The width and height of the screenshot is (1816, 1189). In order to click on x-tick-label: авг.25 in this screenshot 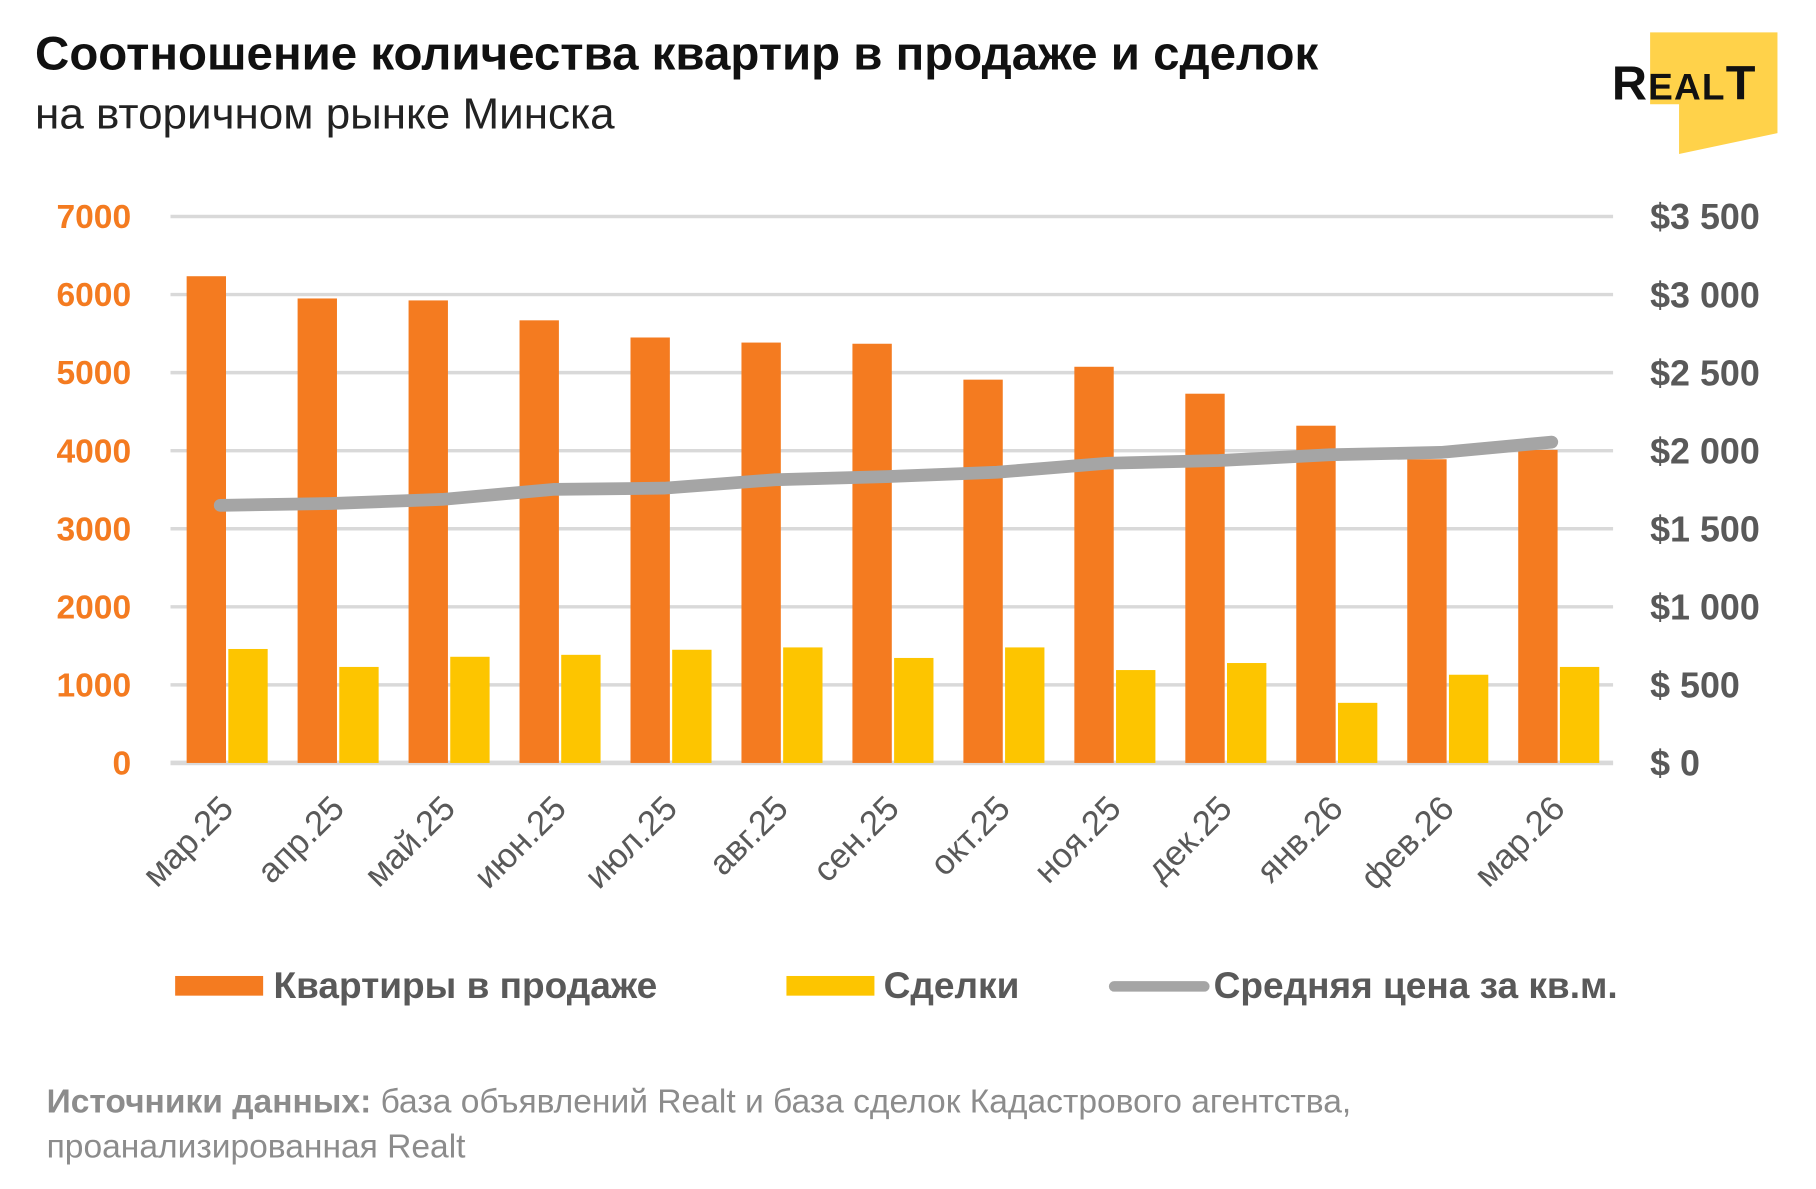, I will do `click(749, 836)`.